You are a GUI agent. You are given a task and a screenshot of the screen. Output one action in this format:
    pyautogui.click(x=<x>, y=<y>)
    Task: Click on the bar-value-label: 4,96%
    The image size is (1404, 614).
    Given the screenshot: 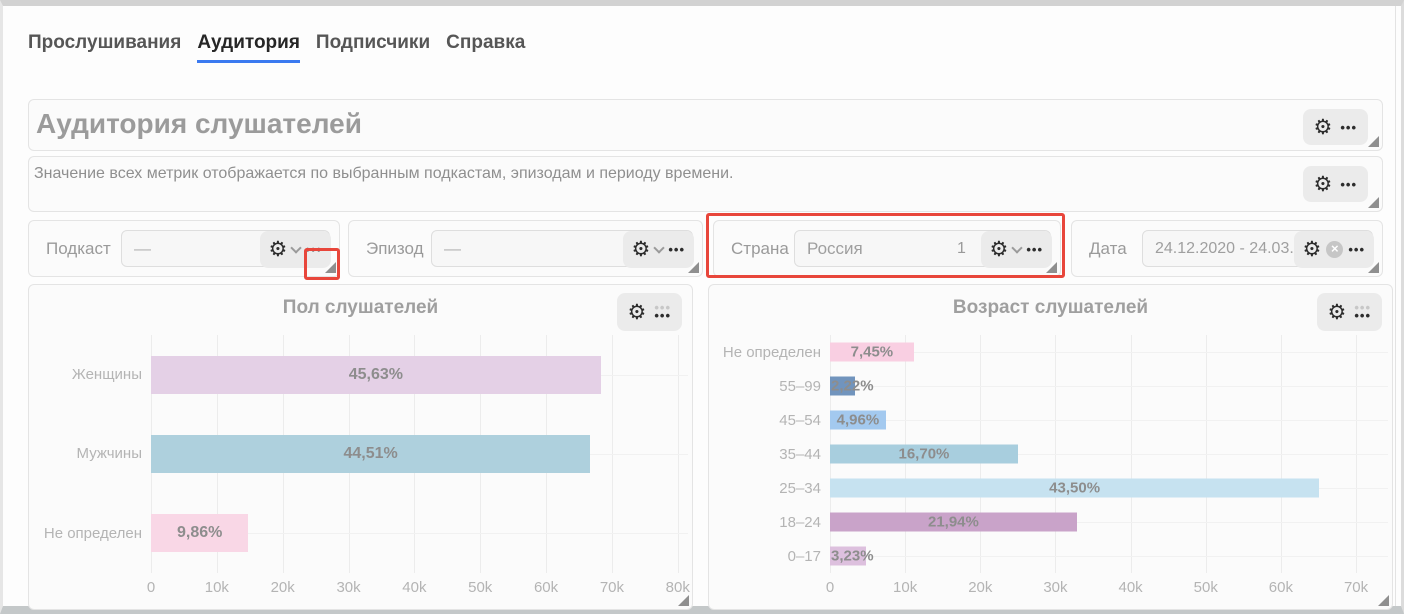 What is the action you would take?
    pyautogui.click(x=858, y=420)
    